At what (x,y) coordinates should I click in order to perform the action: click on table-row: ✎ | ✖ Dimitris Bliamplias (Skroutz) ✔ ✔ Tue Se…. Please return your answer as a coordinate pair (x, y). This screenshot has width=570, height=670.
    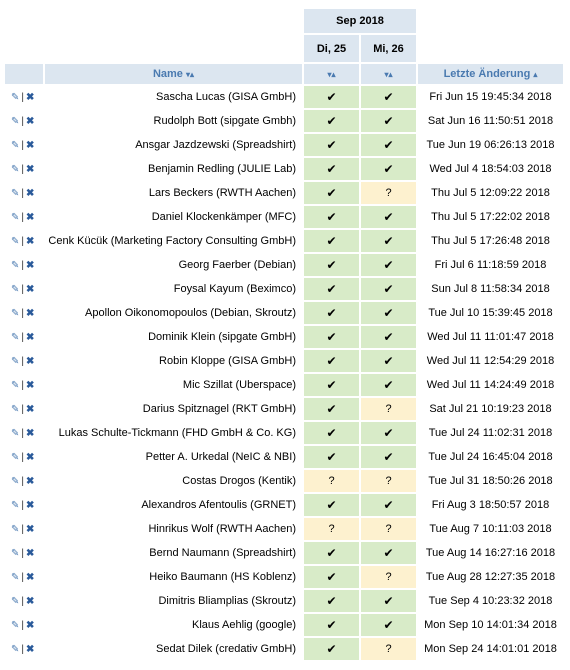
    Looking at the image, I should click on (284, 601).